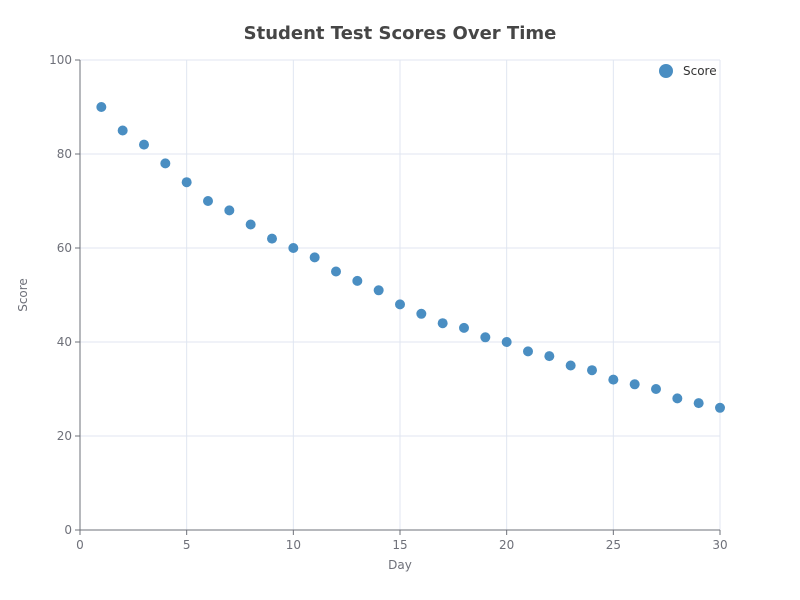 This screenshot has width=800, height=600. What do you see at coordinates (400, 565) in the screenshot?
I see `x-axis-label: Day` at bounding box center [400, 565].